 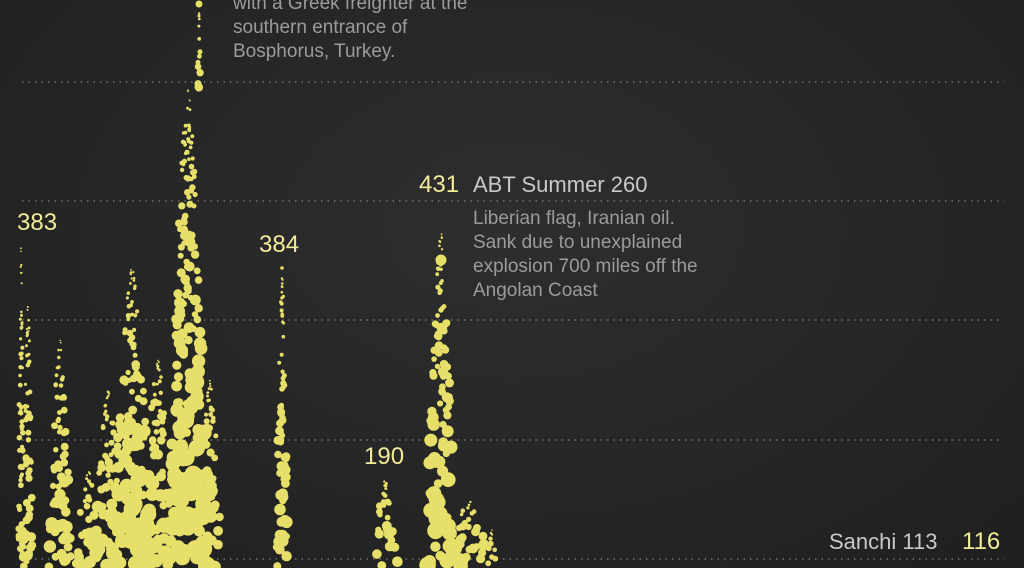 I want to click on count-label-383: 383, so click(x=37, y=222).